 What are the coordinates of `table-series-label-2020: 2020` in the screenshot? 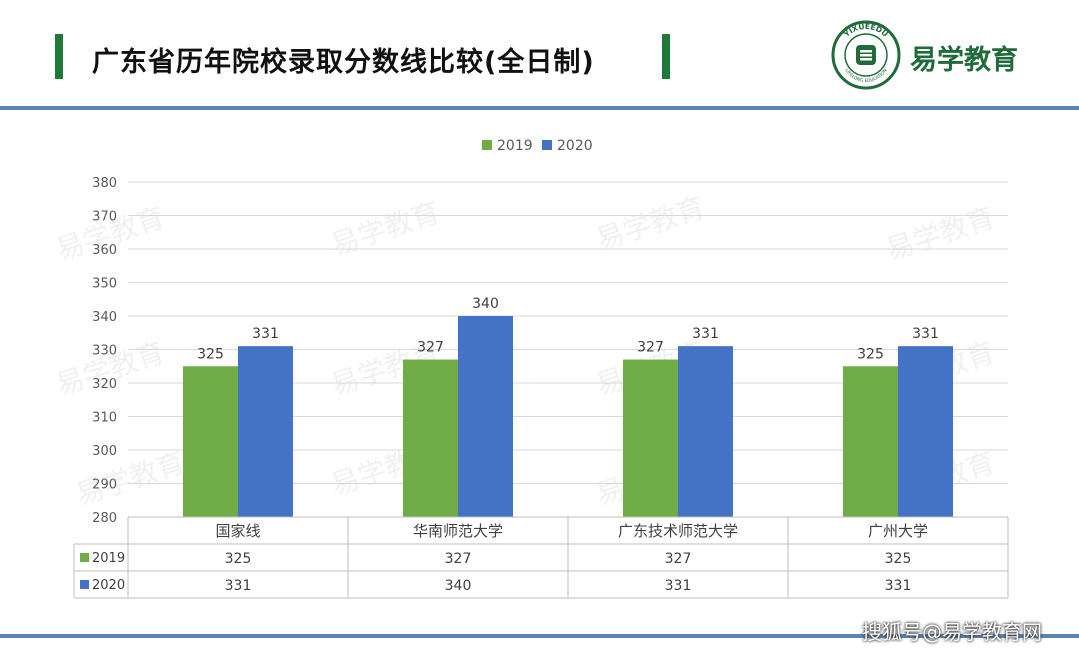 It's located at (108, 585).